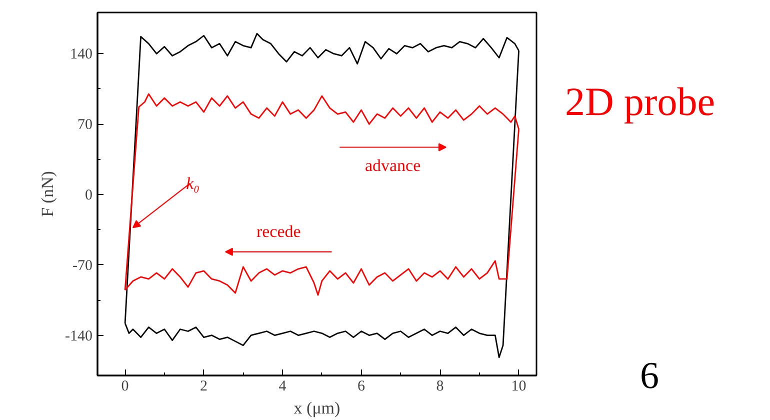 The height and width of the screenshot is (420, 770). I want to click on y-tick-label: 140, so click(81, 54).